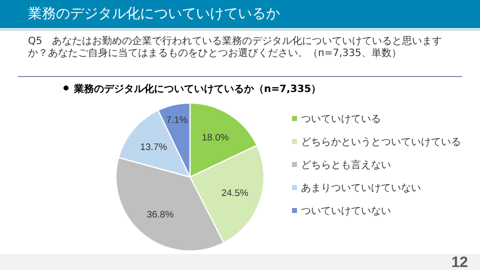 This screenshot has height=270, width=480. Describe the element at coordinates (346, 211) in the screenshot. I see `legend-label: ついていけていない` at that location.